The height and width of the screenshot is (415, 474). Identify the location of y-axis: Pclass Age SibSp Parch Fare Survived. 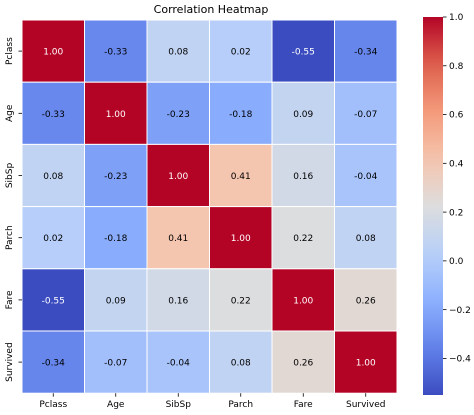
(13, 209).